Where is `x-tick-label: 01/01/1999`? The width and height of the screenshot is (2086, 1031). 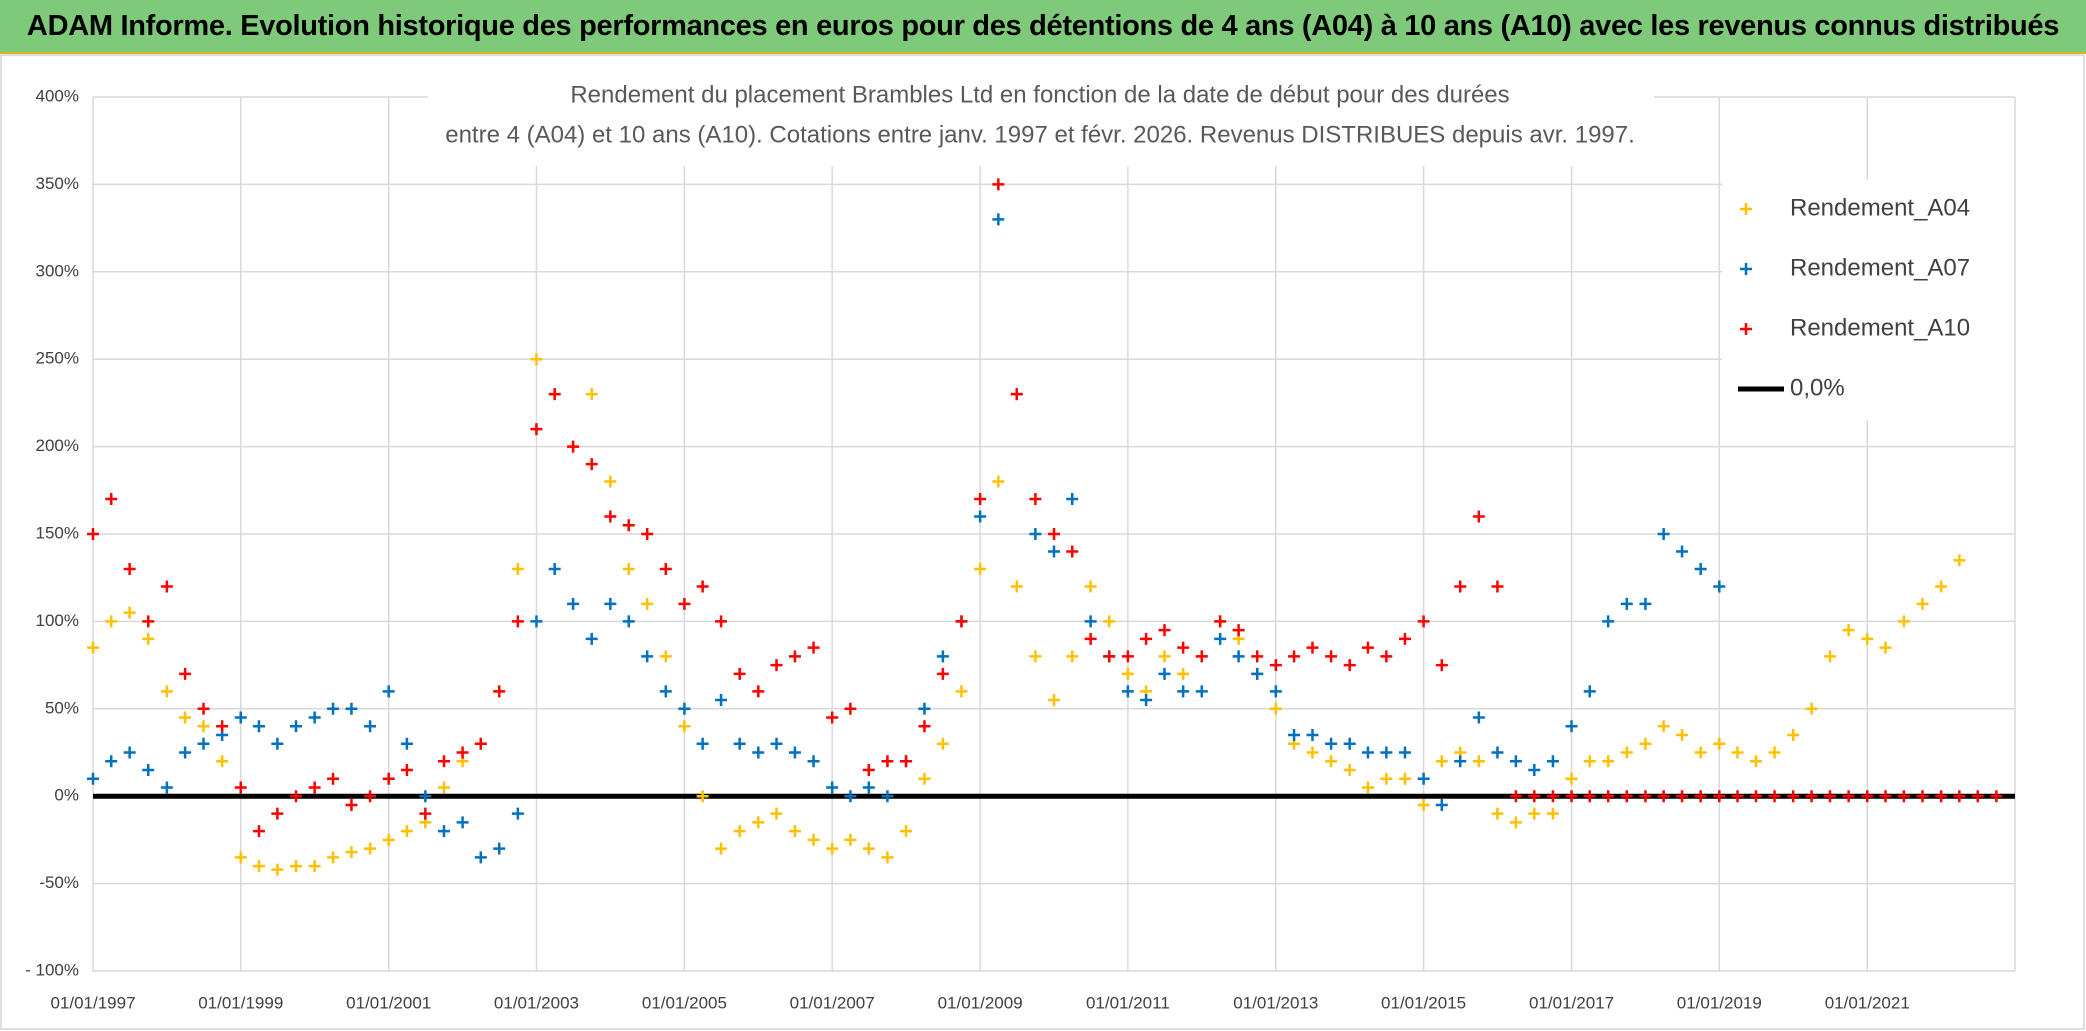 x-tick-label: 01/01/1999 is located at coordinates (240, 1002).